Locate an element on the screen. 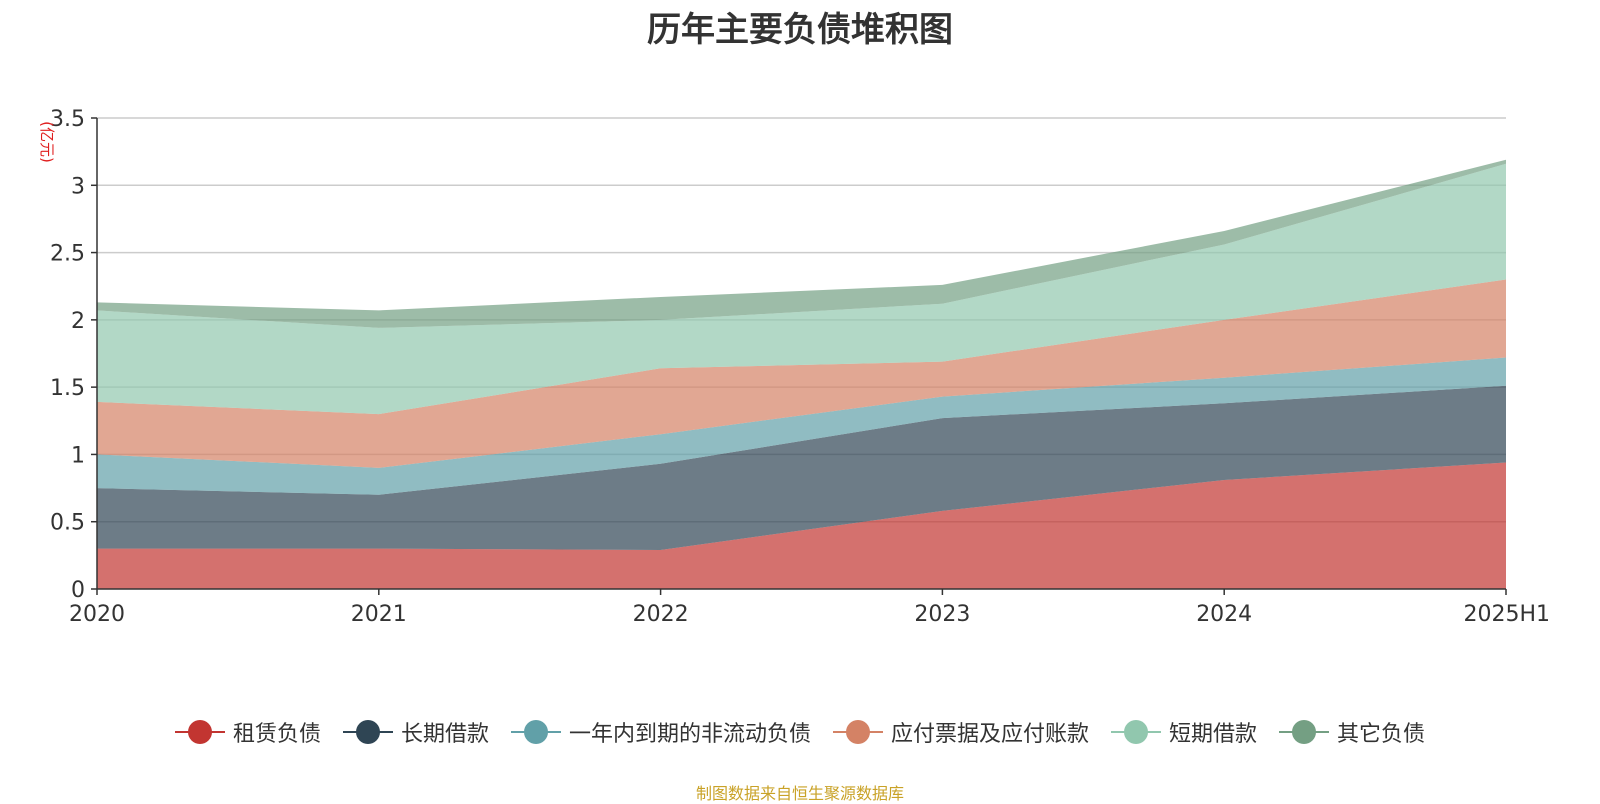  y-tick-label: 1.5 is located at coordinates (67, 388).